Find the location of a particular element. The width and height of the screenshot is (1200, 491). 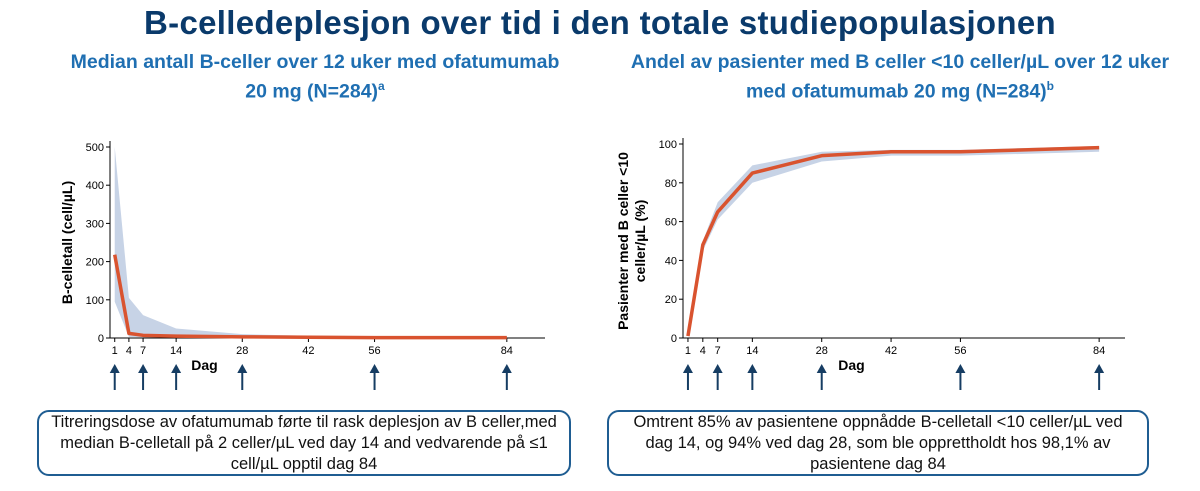

left-chart-x-tick-label: 84 is located at coordinates (507, 351).